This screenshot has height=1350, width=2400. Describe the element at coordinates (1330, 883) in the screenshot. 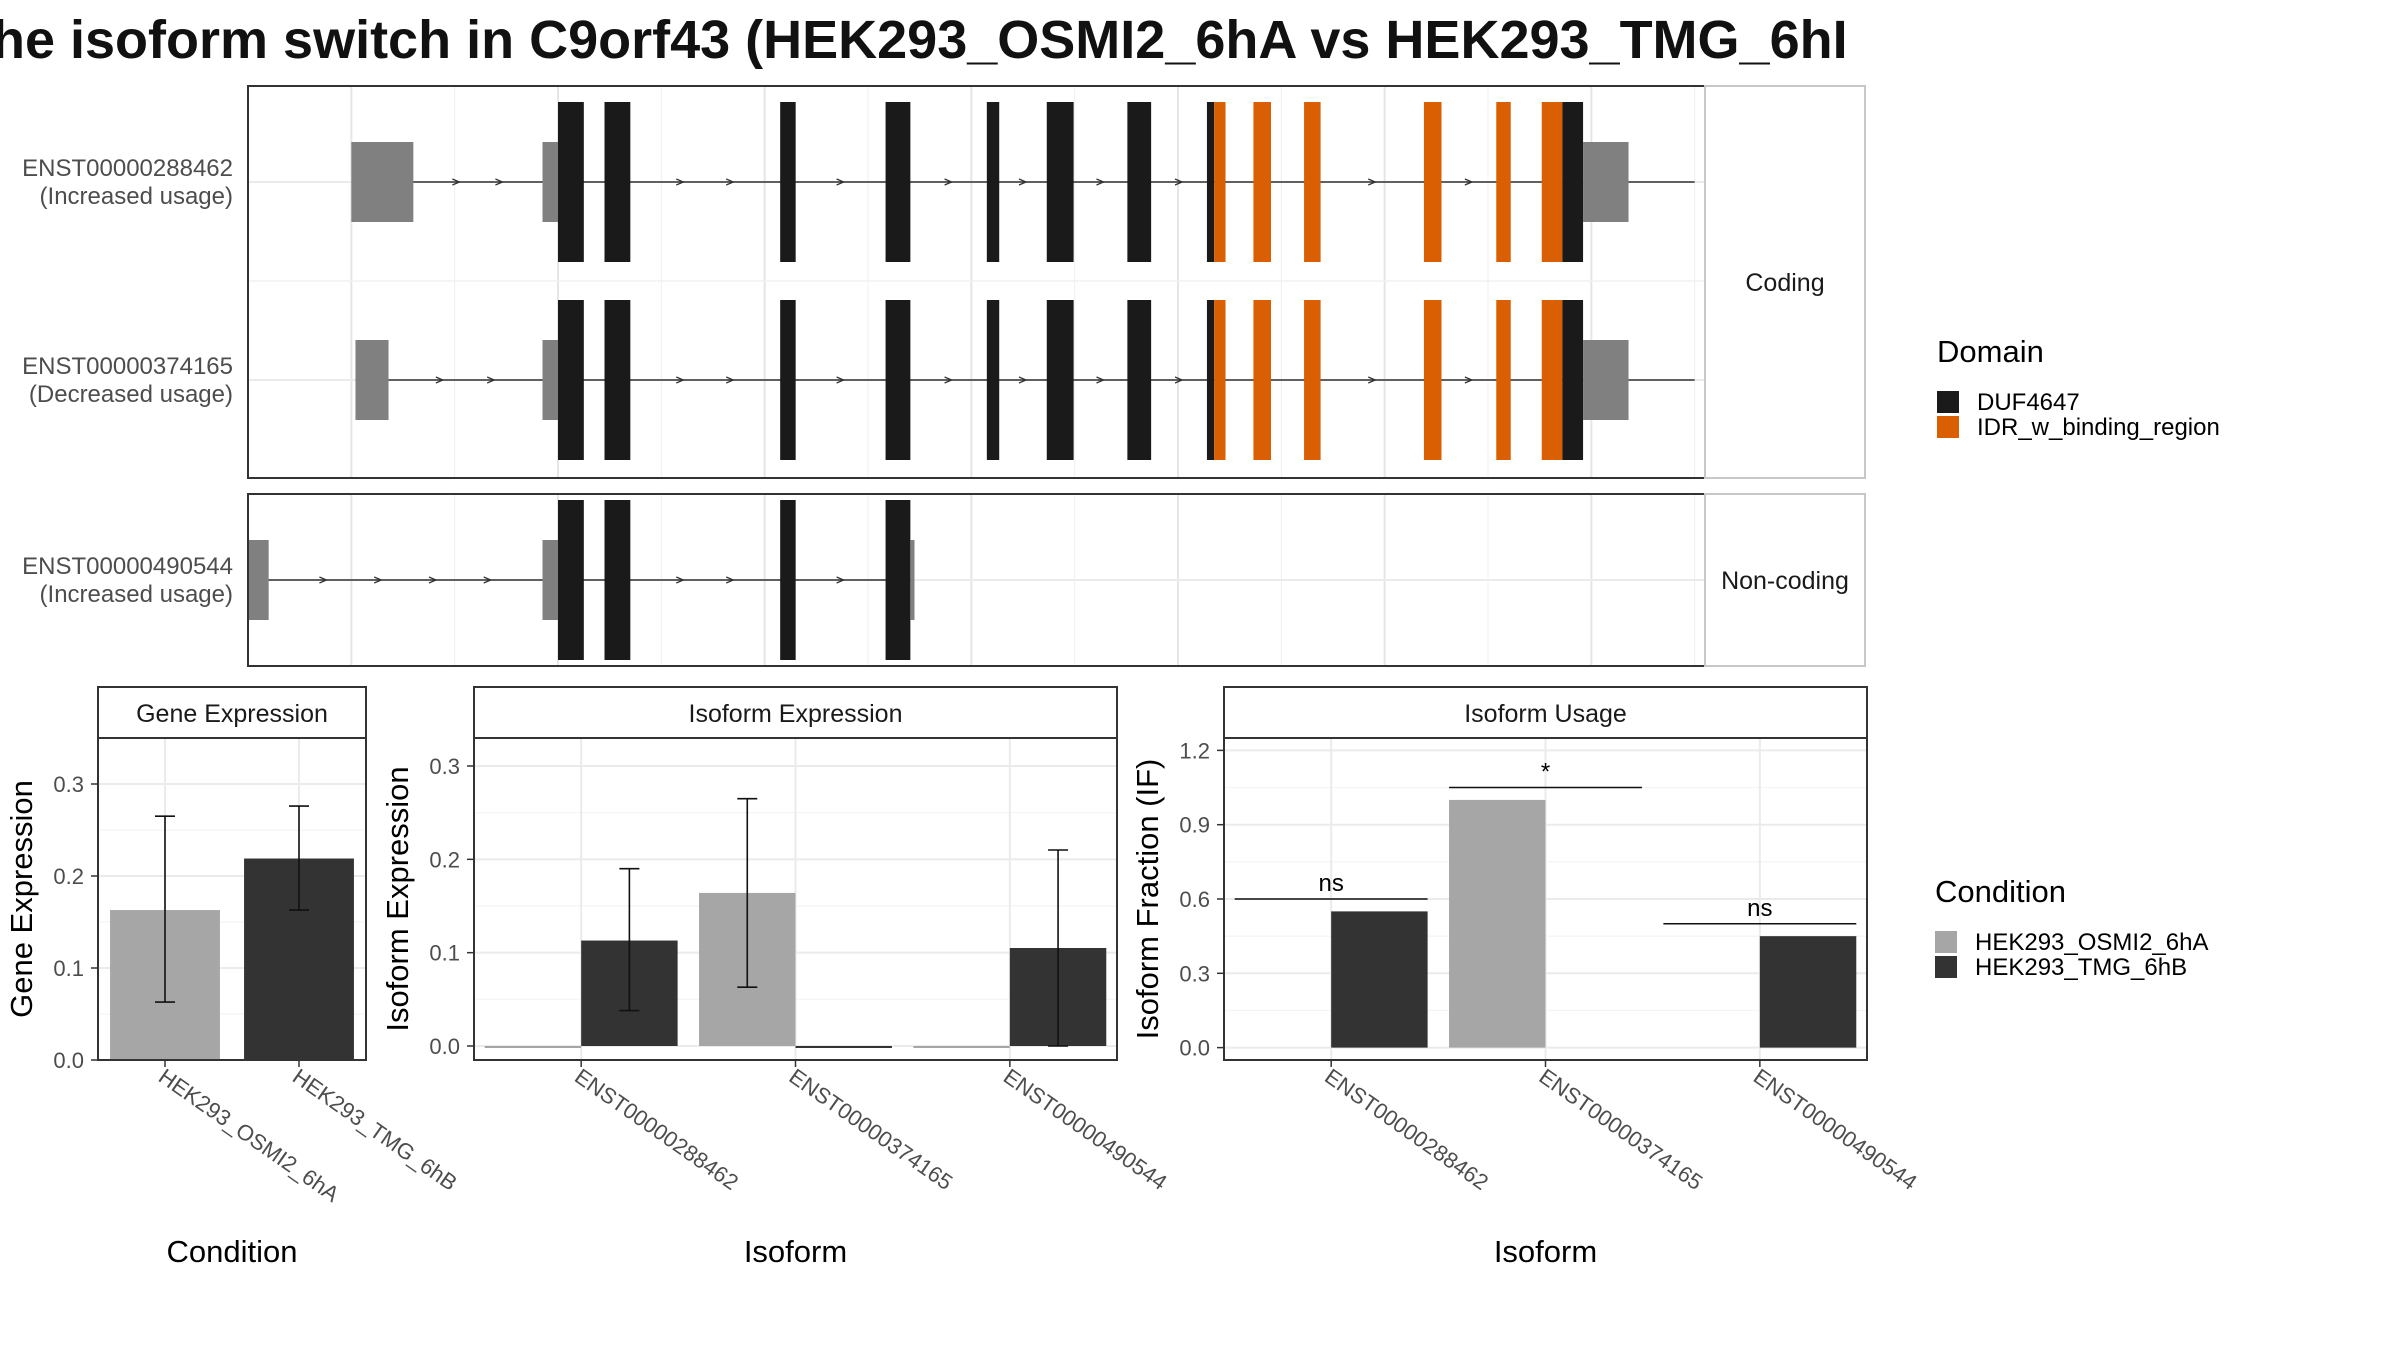

I see `significance-label: ns` at that location.